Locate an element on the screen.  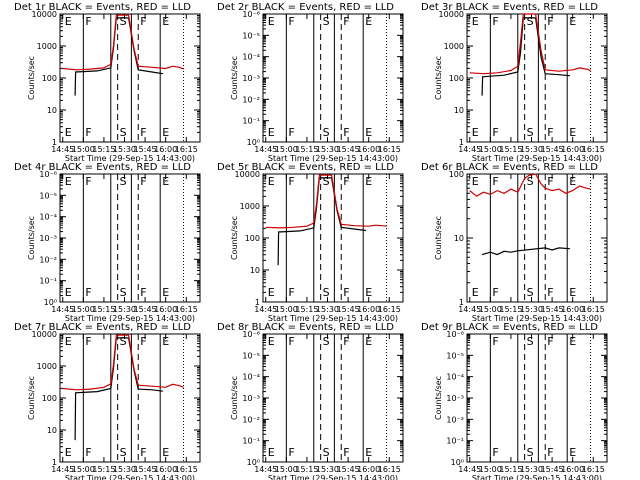
series-line-lld is located at coordinates (123, 362).